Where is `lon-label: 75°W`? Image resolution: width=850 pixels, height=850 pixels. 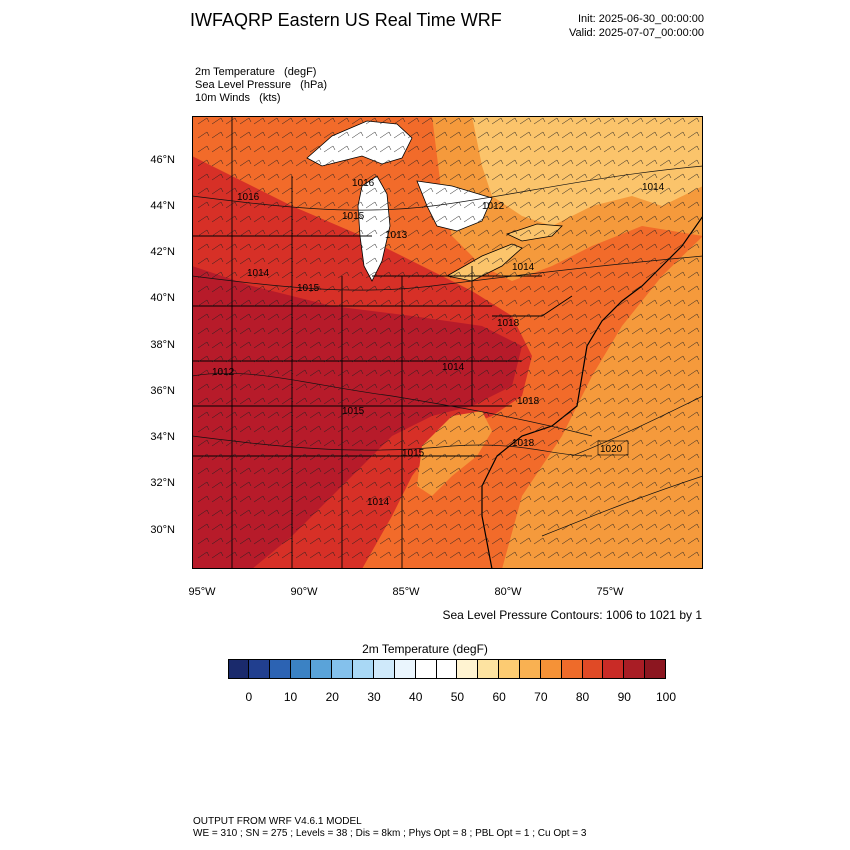
lon-label: 75°W is located at coordinates (610, 592).